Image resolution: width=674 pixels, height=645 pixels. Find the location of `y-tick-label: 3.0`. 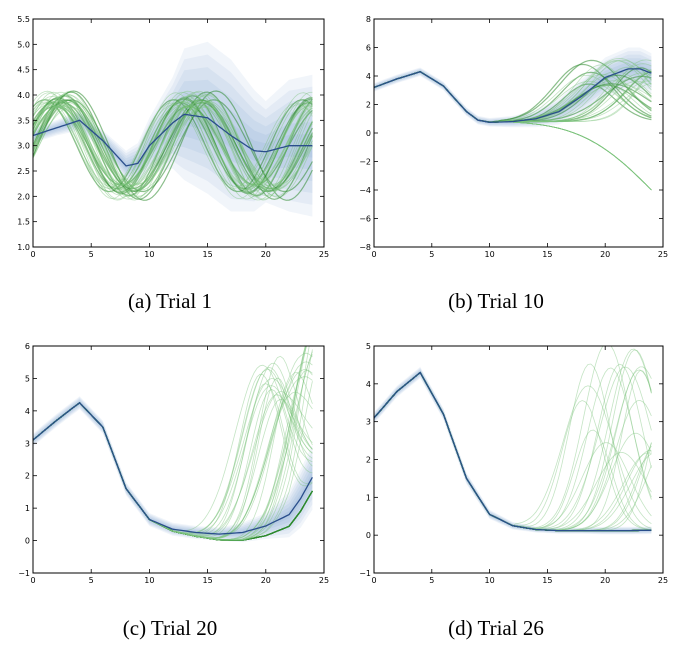

y-tick-label: 3.0 is located at coordinates (23, 146).